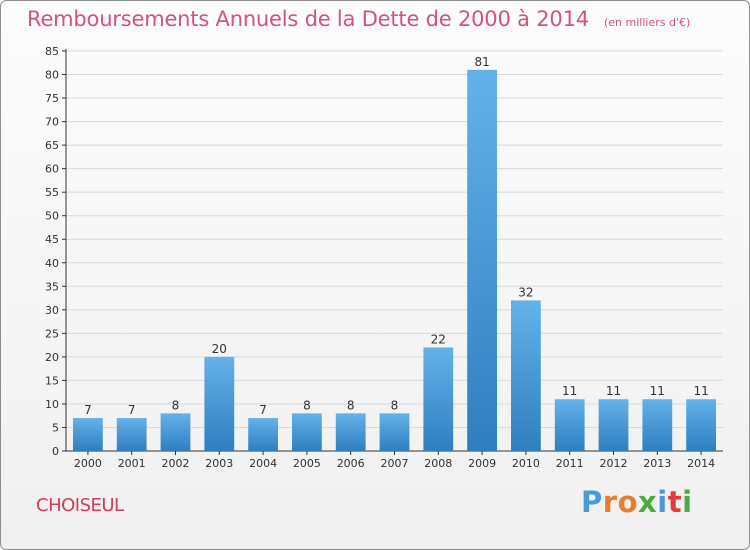 This screenshot has height=550, width=750. Describe the element at coordinates (657, 391) in the screenshot. I see `value-label-2013: 11` at that location.